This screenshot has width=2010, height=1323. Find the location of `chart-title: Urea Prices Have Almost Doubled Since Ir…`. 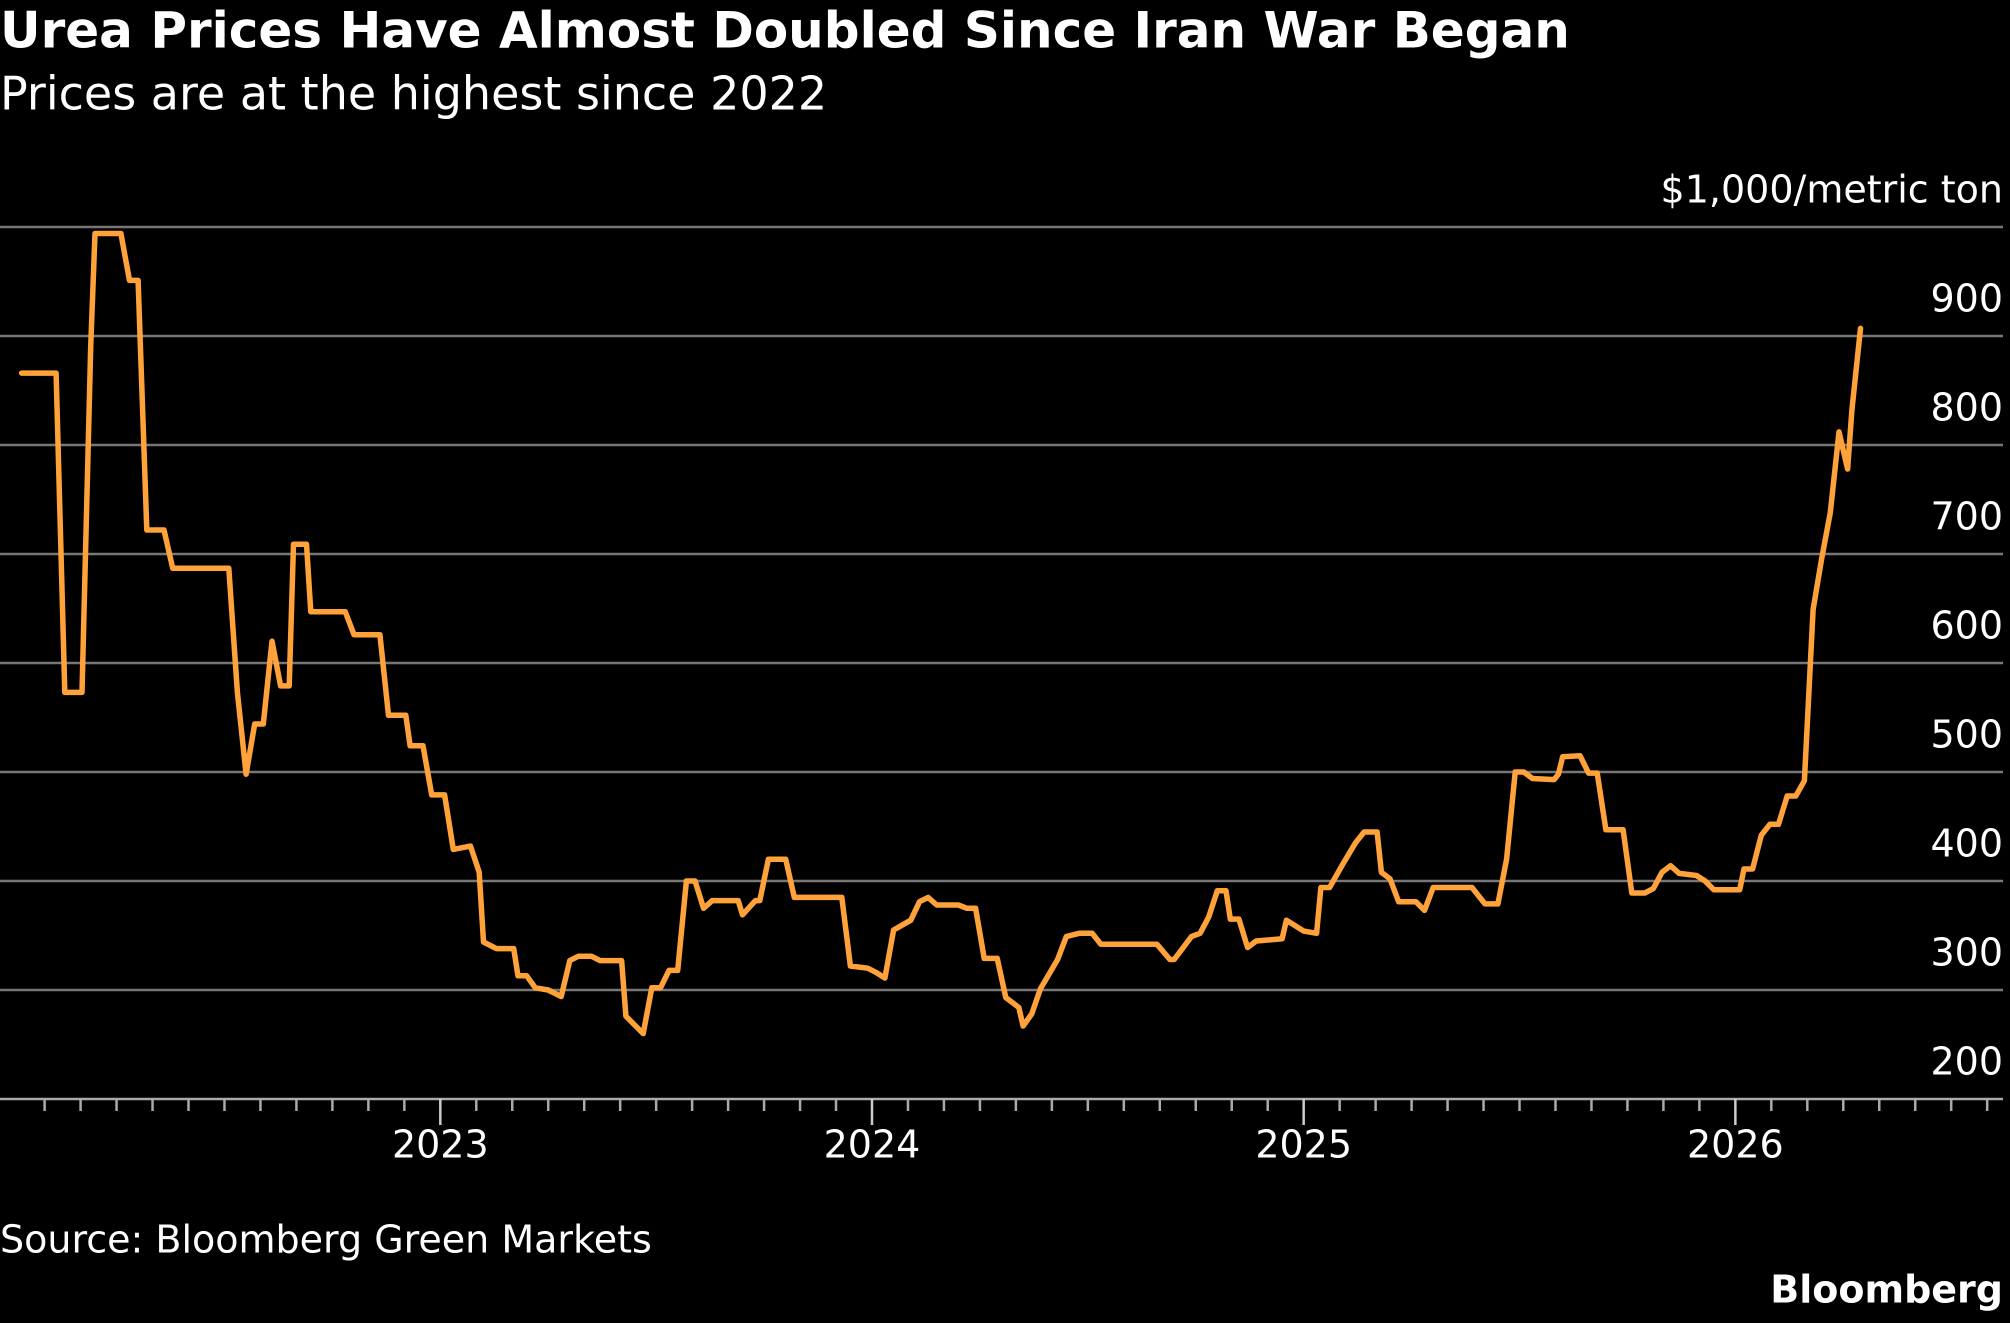

chart-title: Urea Prices Have Almost Doubled Since Ir… is located at coordinates (785, 31).